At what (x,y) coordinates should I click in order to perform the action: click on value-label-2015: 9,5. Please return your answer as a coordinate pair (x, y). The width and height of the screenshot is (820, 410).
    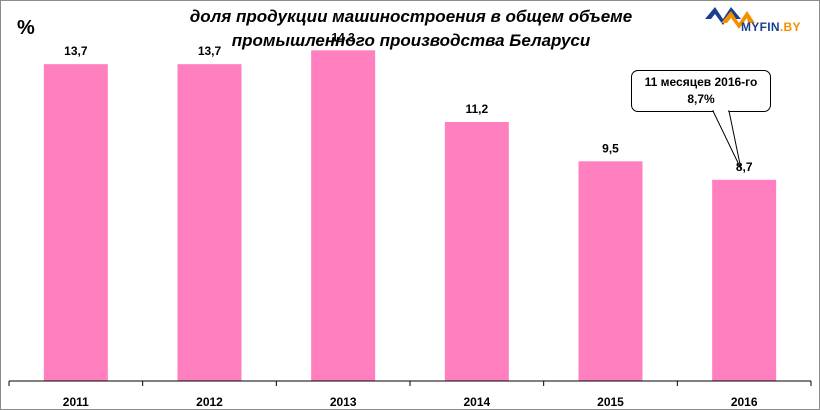
    Looking at the image, I should click on (610, 148).